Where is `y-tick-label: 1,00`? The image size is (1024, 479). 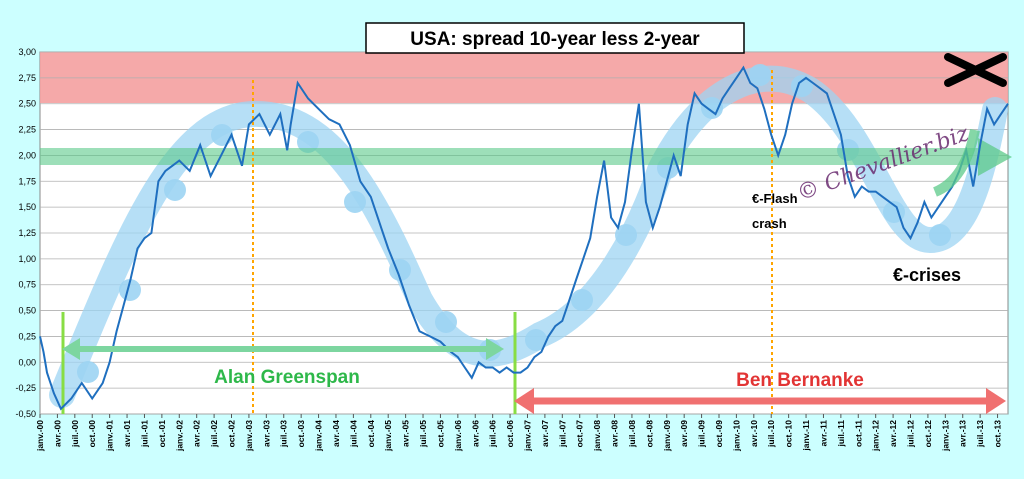 y-tick-label: 1,00 is located at coordinates (27, 259).